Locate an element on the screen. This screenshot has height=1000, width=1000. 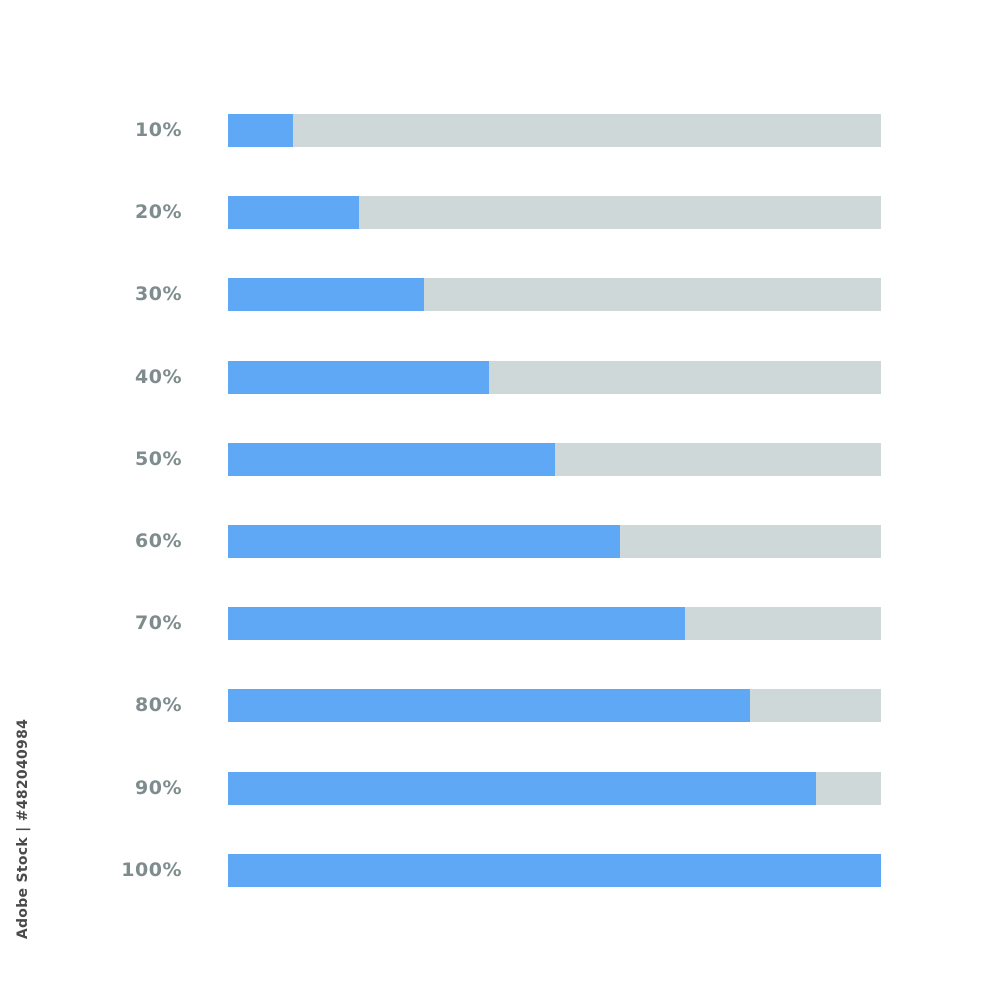
progress-label: 30% is located at coordinates (158, 294).